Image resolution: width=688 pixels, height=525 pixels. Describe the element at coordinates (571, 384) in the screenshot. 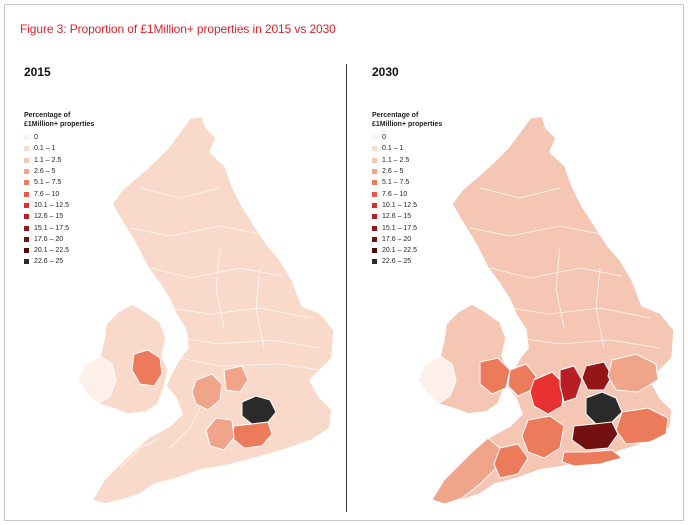

I see `region-chilterns-2030` at that location.